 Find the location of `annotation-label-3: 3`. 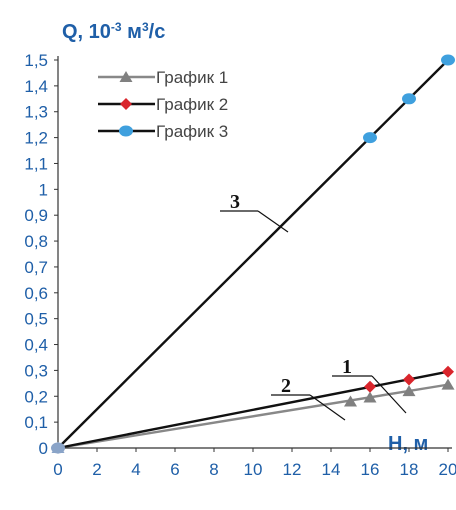

annotation-label-3: 3 is located at coordinates (235, 202).